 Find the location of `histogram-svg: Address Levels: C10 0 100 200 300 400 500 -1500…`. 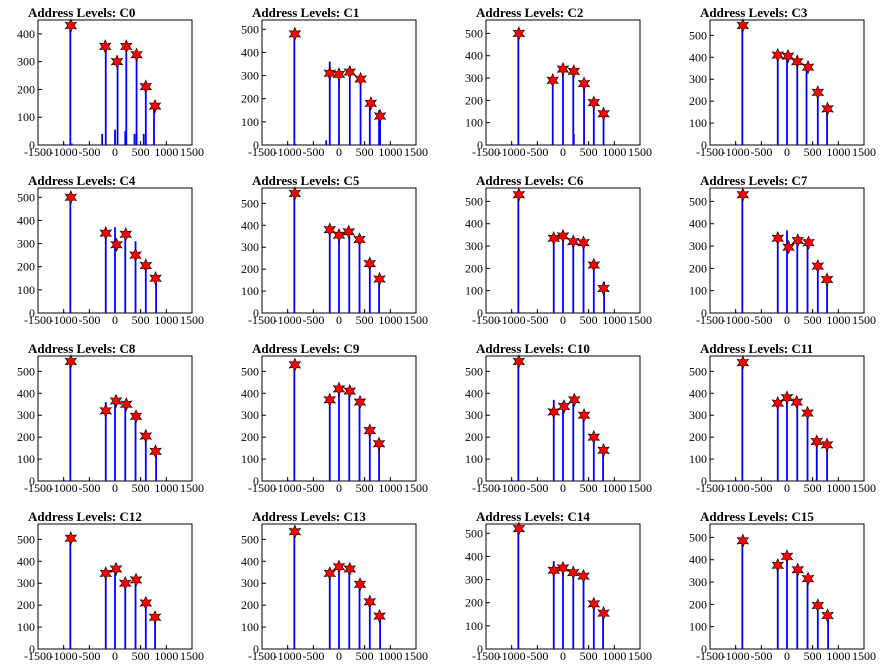

histogram-svg: Address Levels: C10 0 100 200 300 400 500 -1500… is located at coordinates (558, 418).